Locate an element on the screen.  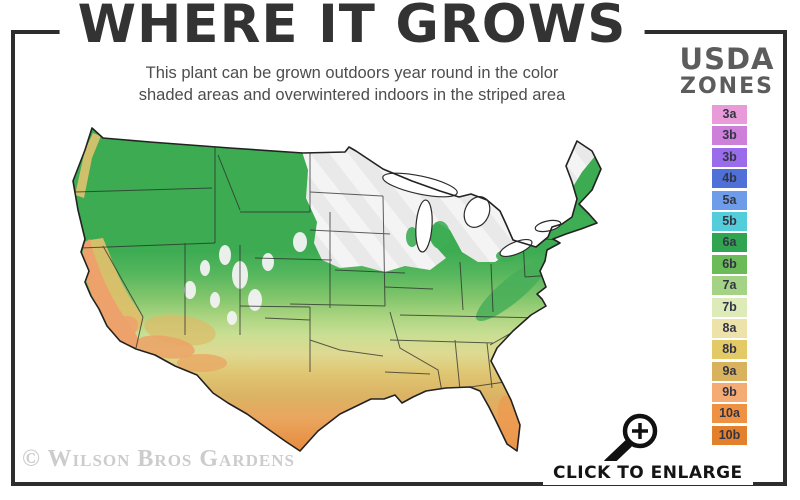
appalachian-green-ridge is located at coordinates (512, 290).